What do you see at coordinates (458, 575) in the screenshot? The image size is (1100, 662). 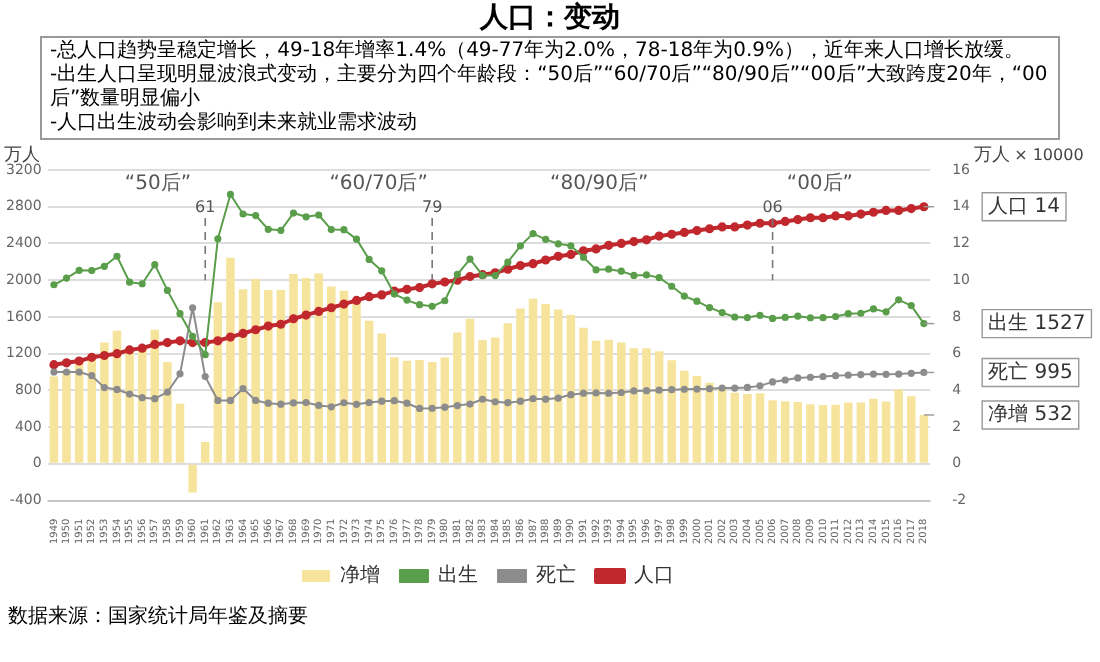 I see `legend-label: 出生` at bounding box center [458, 575].